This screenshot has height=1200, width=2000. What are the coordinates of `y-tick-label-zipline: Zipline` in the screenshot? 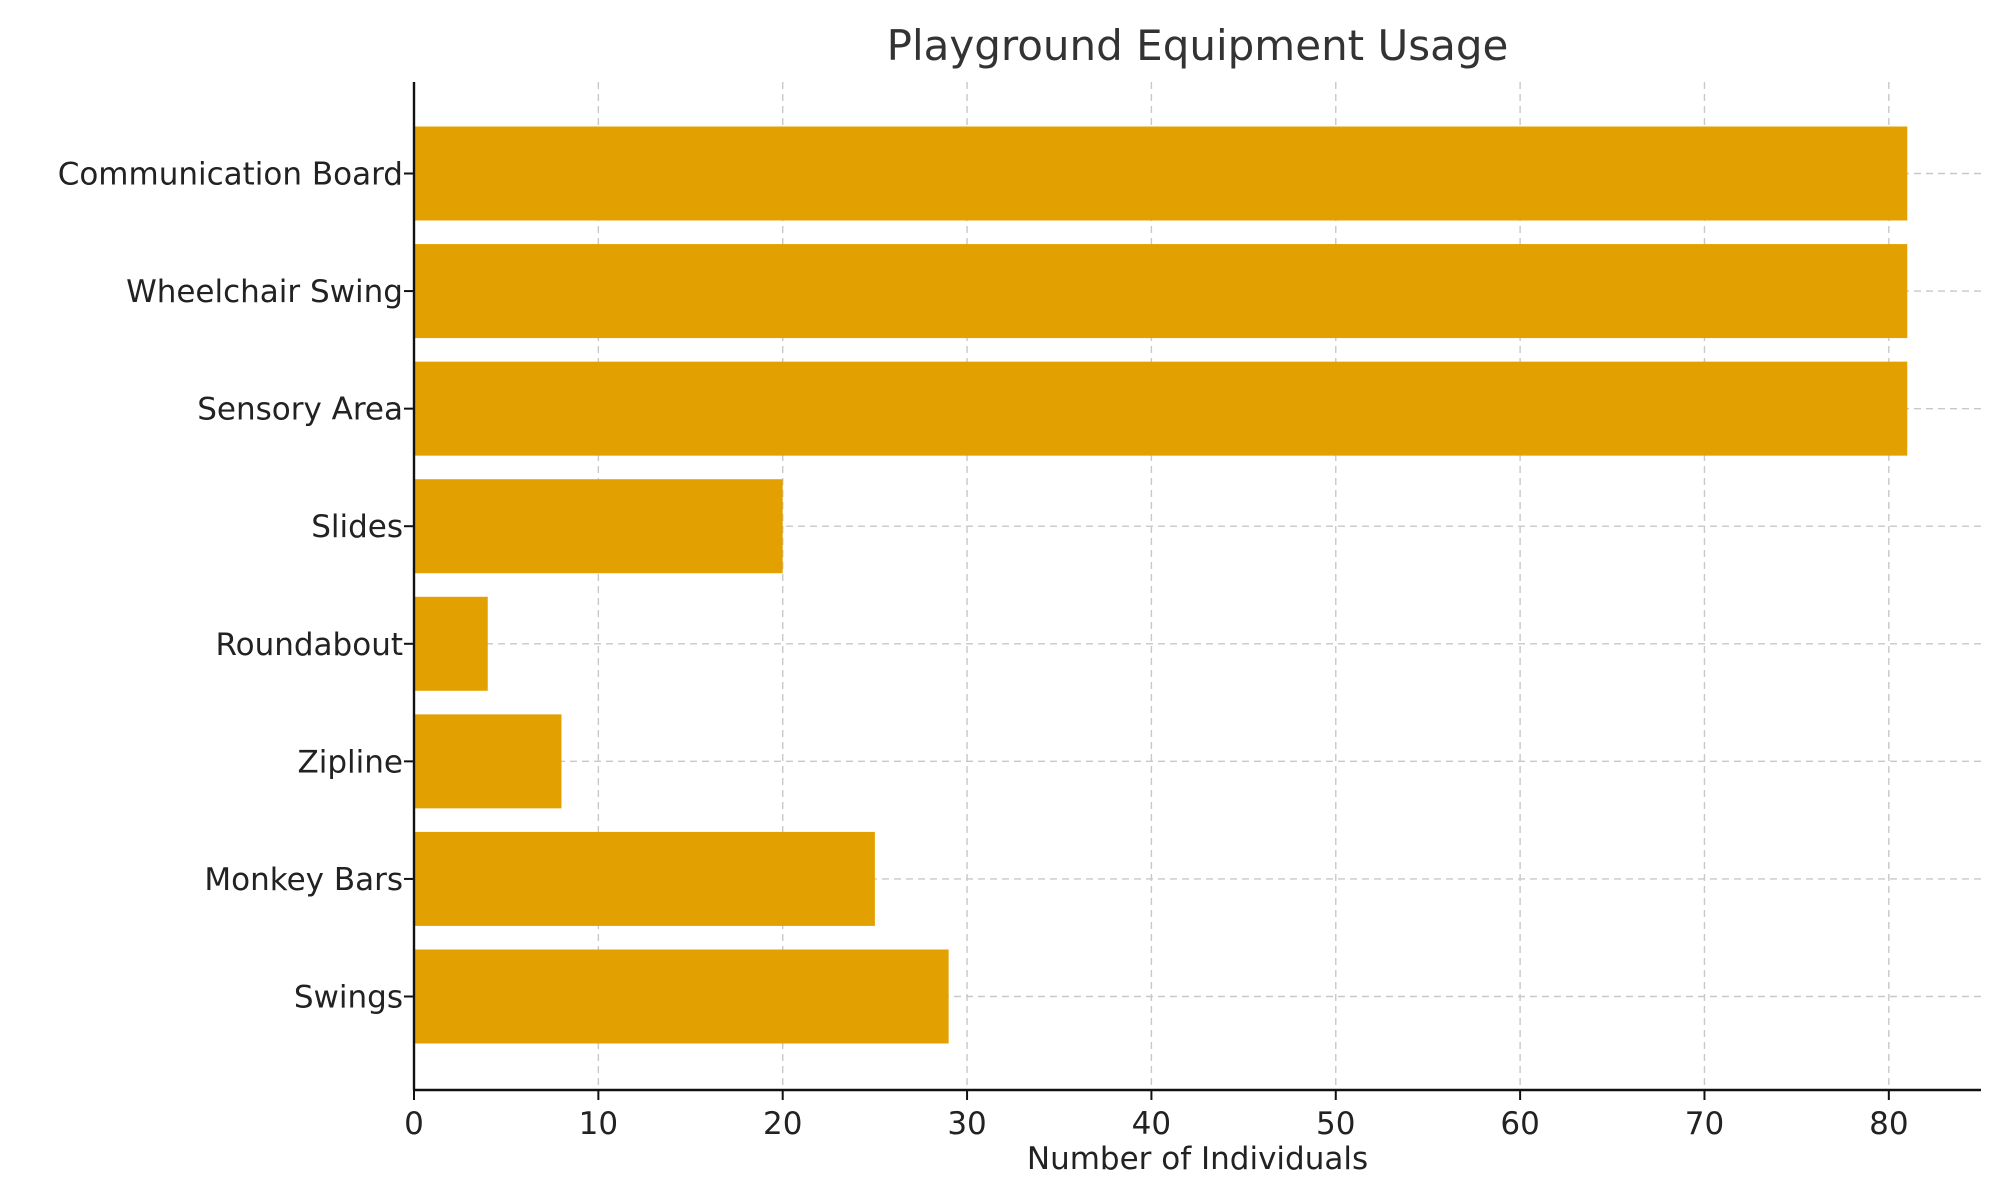 It's located at (350, 762).